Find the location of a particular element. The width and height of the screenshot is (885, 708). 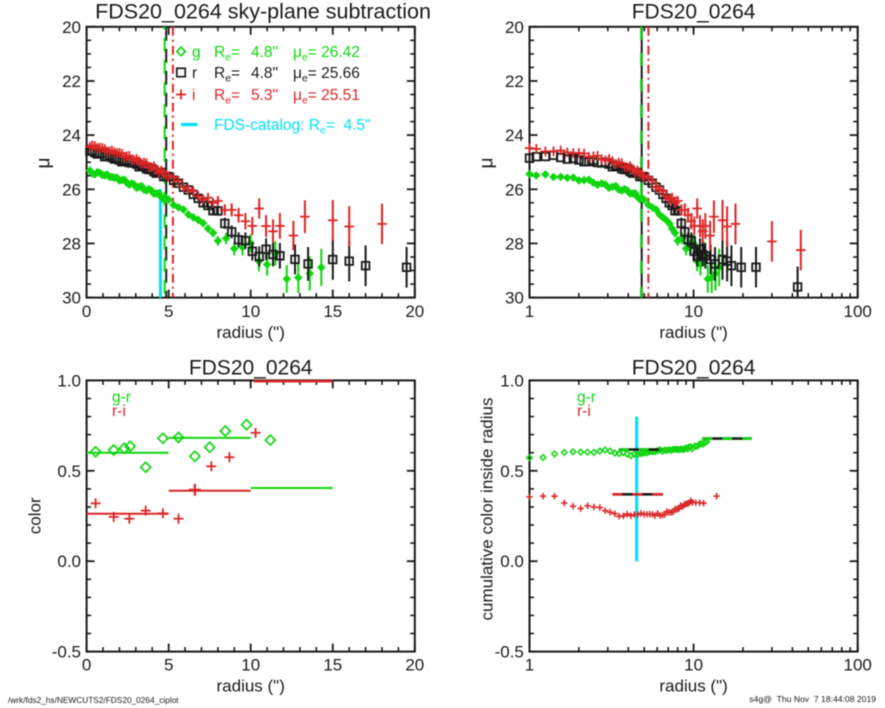

svg-text: FDS-catalog: Re= 4.5" is located at coordinates (292, 127).